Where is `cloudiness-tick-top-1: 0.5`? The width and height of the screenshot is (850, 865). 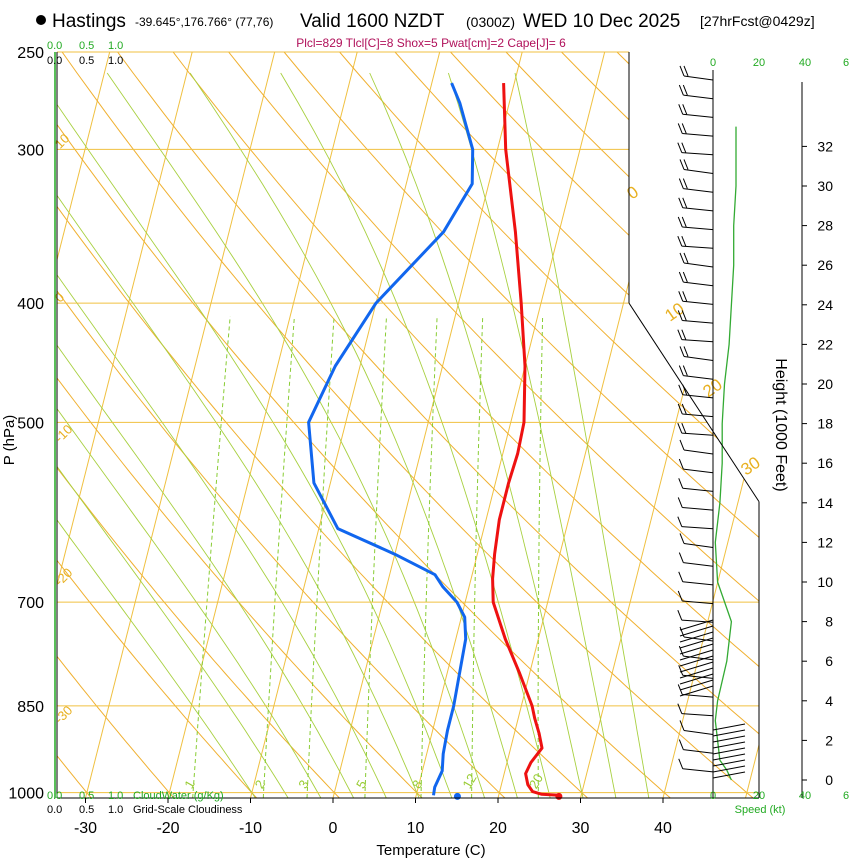 cloudiness-tick-top-1: 0.5 is located at coordinates (86, 61).